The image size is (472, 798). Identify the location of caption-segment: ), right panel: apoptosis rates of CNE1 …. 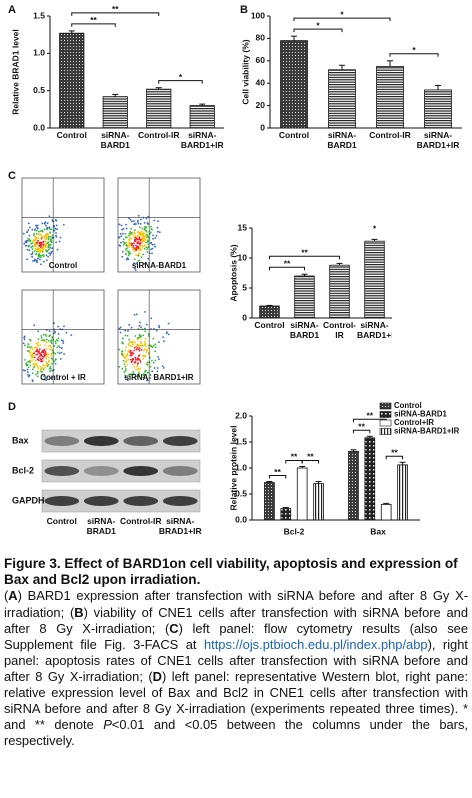
(236, 660).